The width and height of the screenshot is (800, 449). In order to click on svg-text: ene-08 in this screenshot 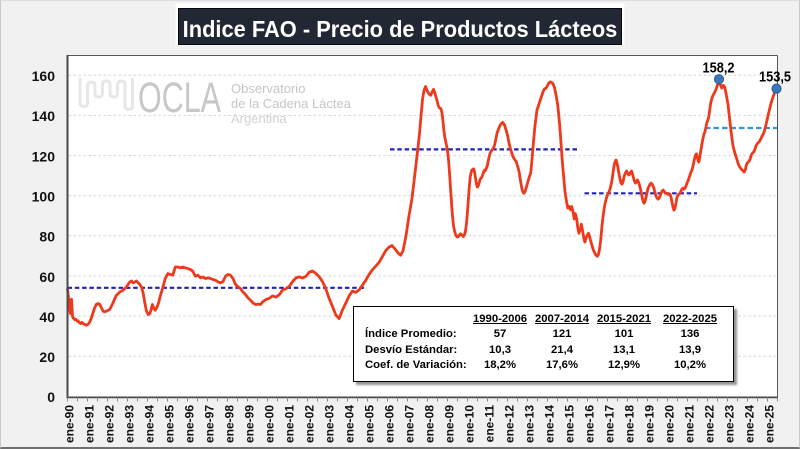, I will do `click(430, 424)`.